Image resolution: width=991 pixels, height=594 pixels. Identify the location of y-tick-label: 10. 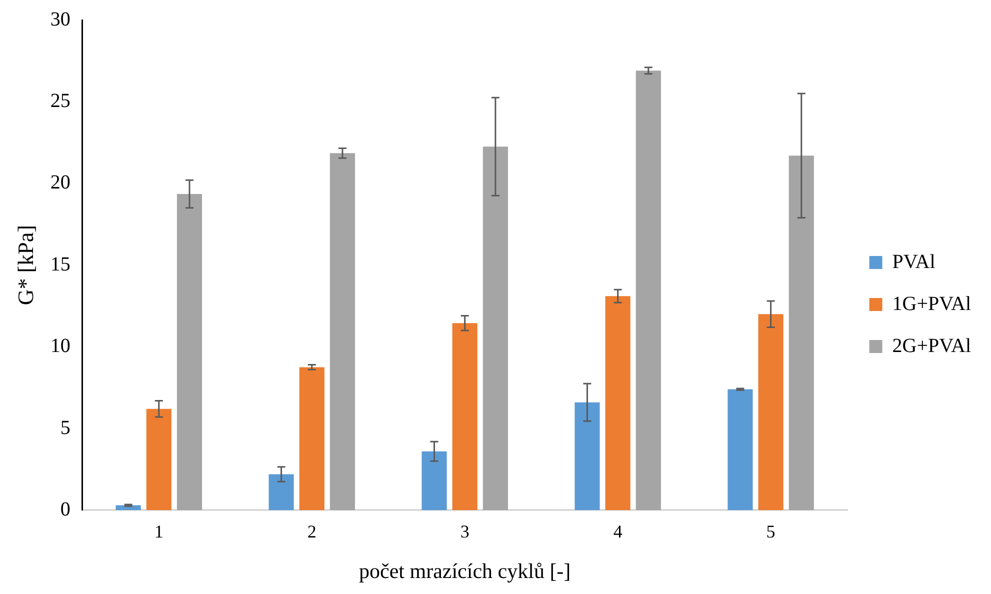
(60, 346).